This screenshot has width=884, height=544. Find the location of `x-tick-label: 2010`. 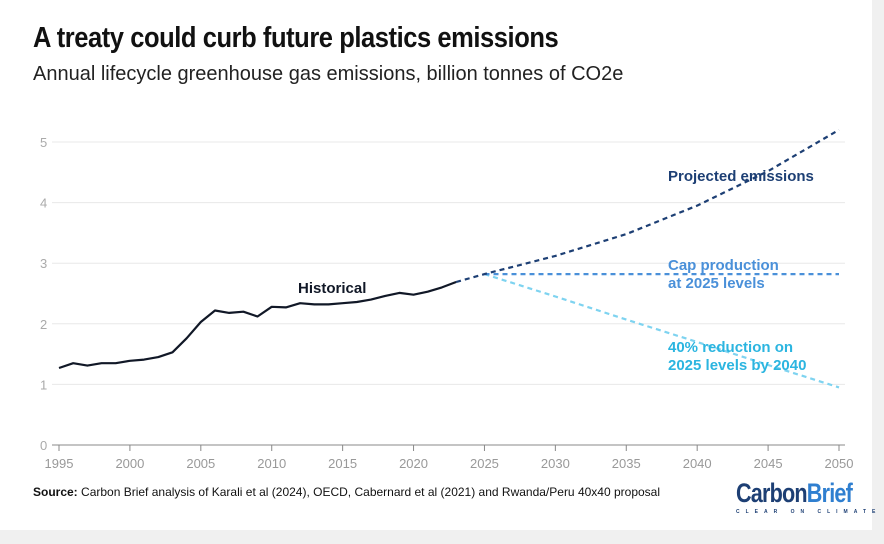

x-tick-label: 2010 is located at coordinates (271, 463).